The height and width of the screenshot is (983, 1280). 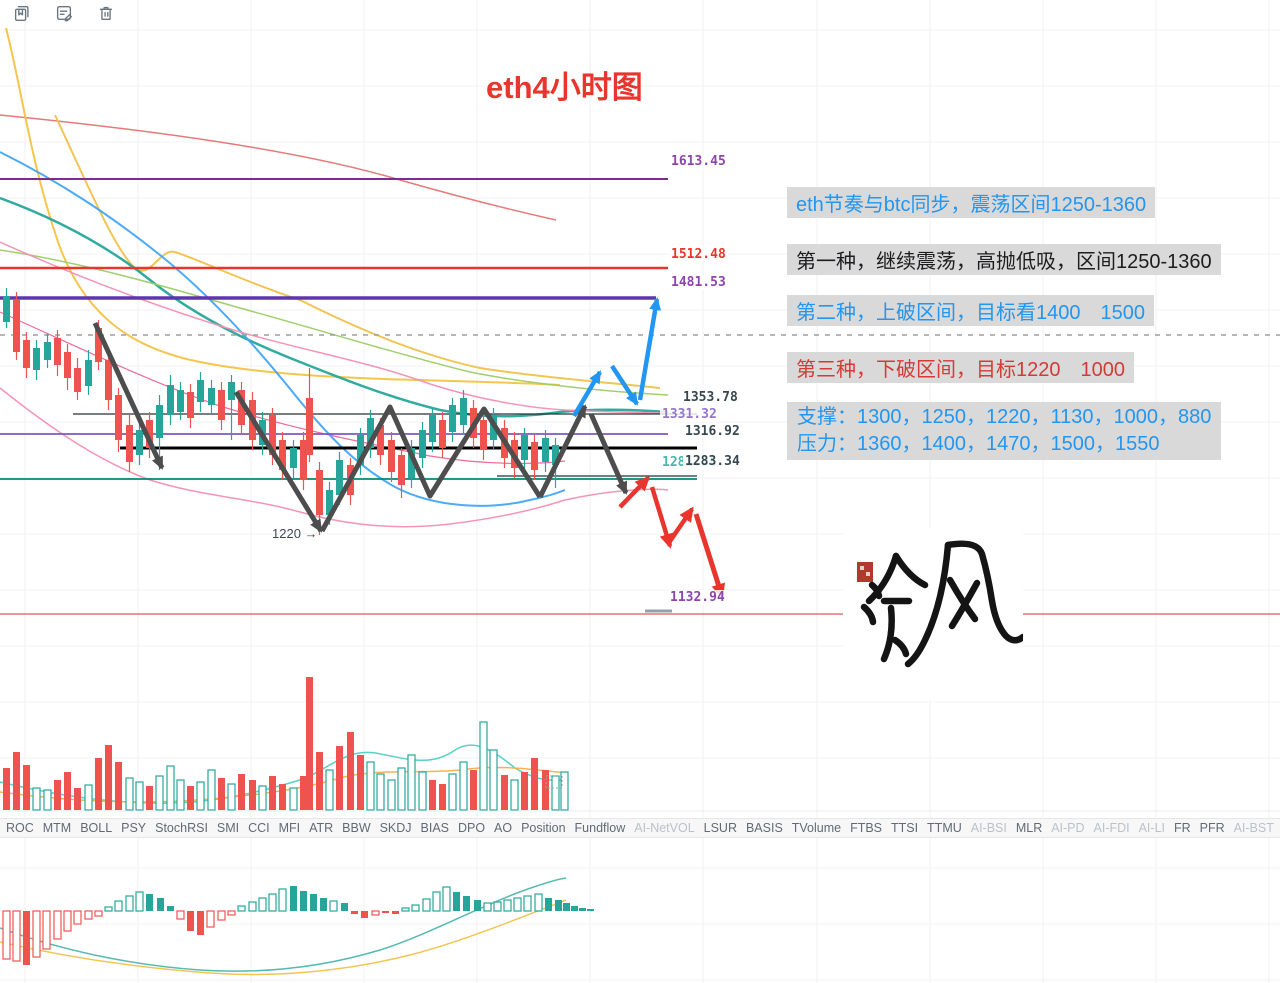 What do you see at coordinates (697, 597) in the screenshot?
I see `price-label-1132.94: 1132.94` at bounding box center [697, 597].